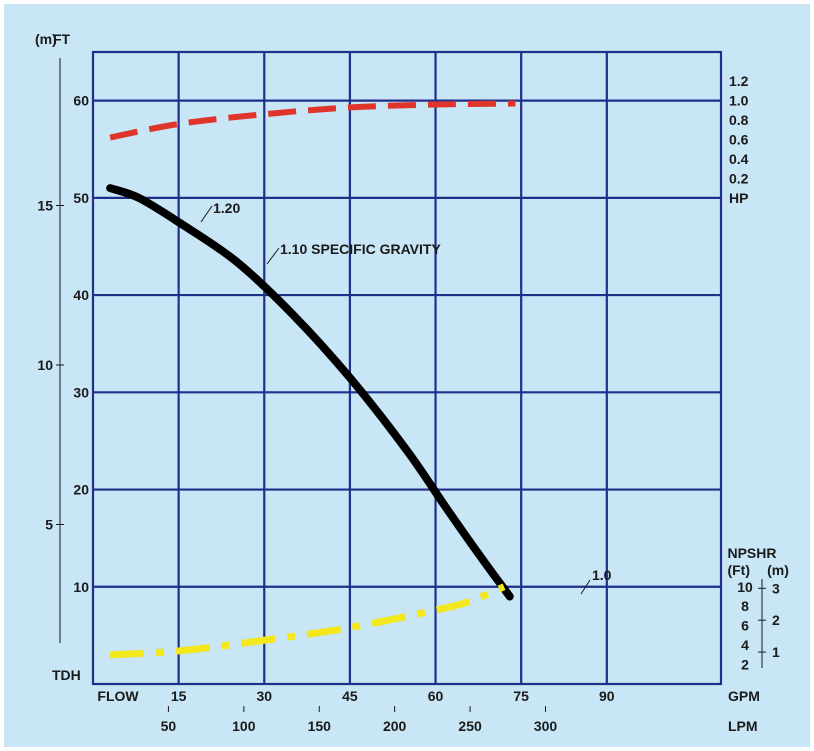 The width and height of the screenshot is (814, 751). Describe the element at coordinates (320, 726) in the screenshot. I see `x-tick-label-lpm: 150` at that location.